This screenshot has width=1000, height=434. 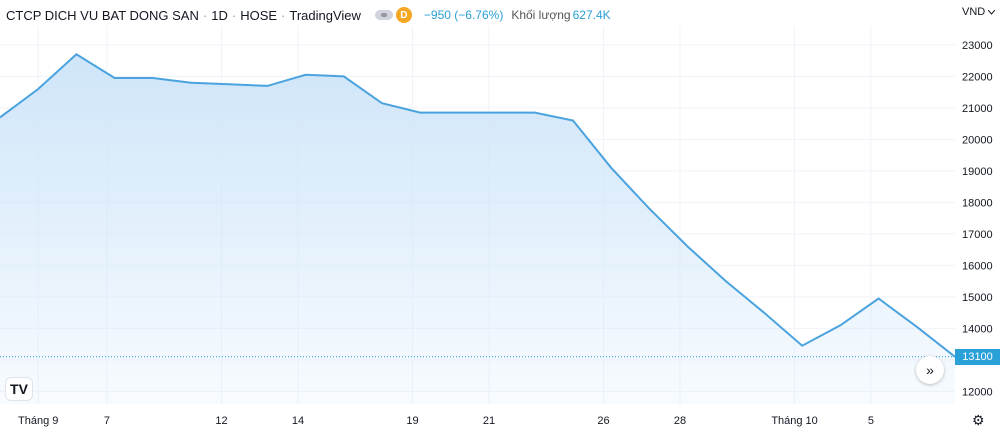 I want to click on currency-label: VND, so click(x=974, y=12).